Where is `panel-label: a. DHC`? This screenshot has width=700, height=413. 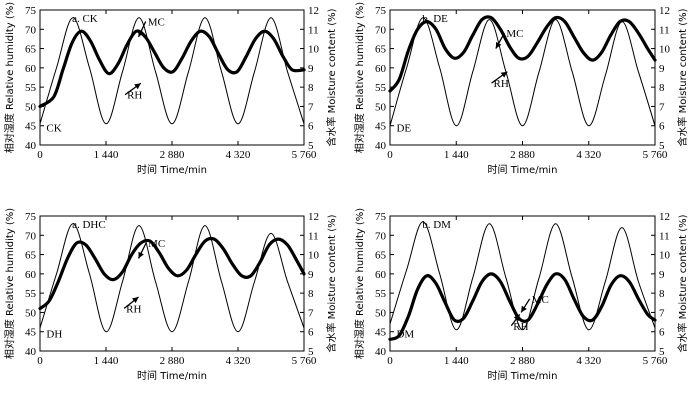
panel-label: a. DHC is located at coordinates (89, 225).